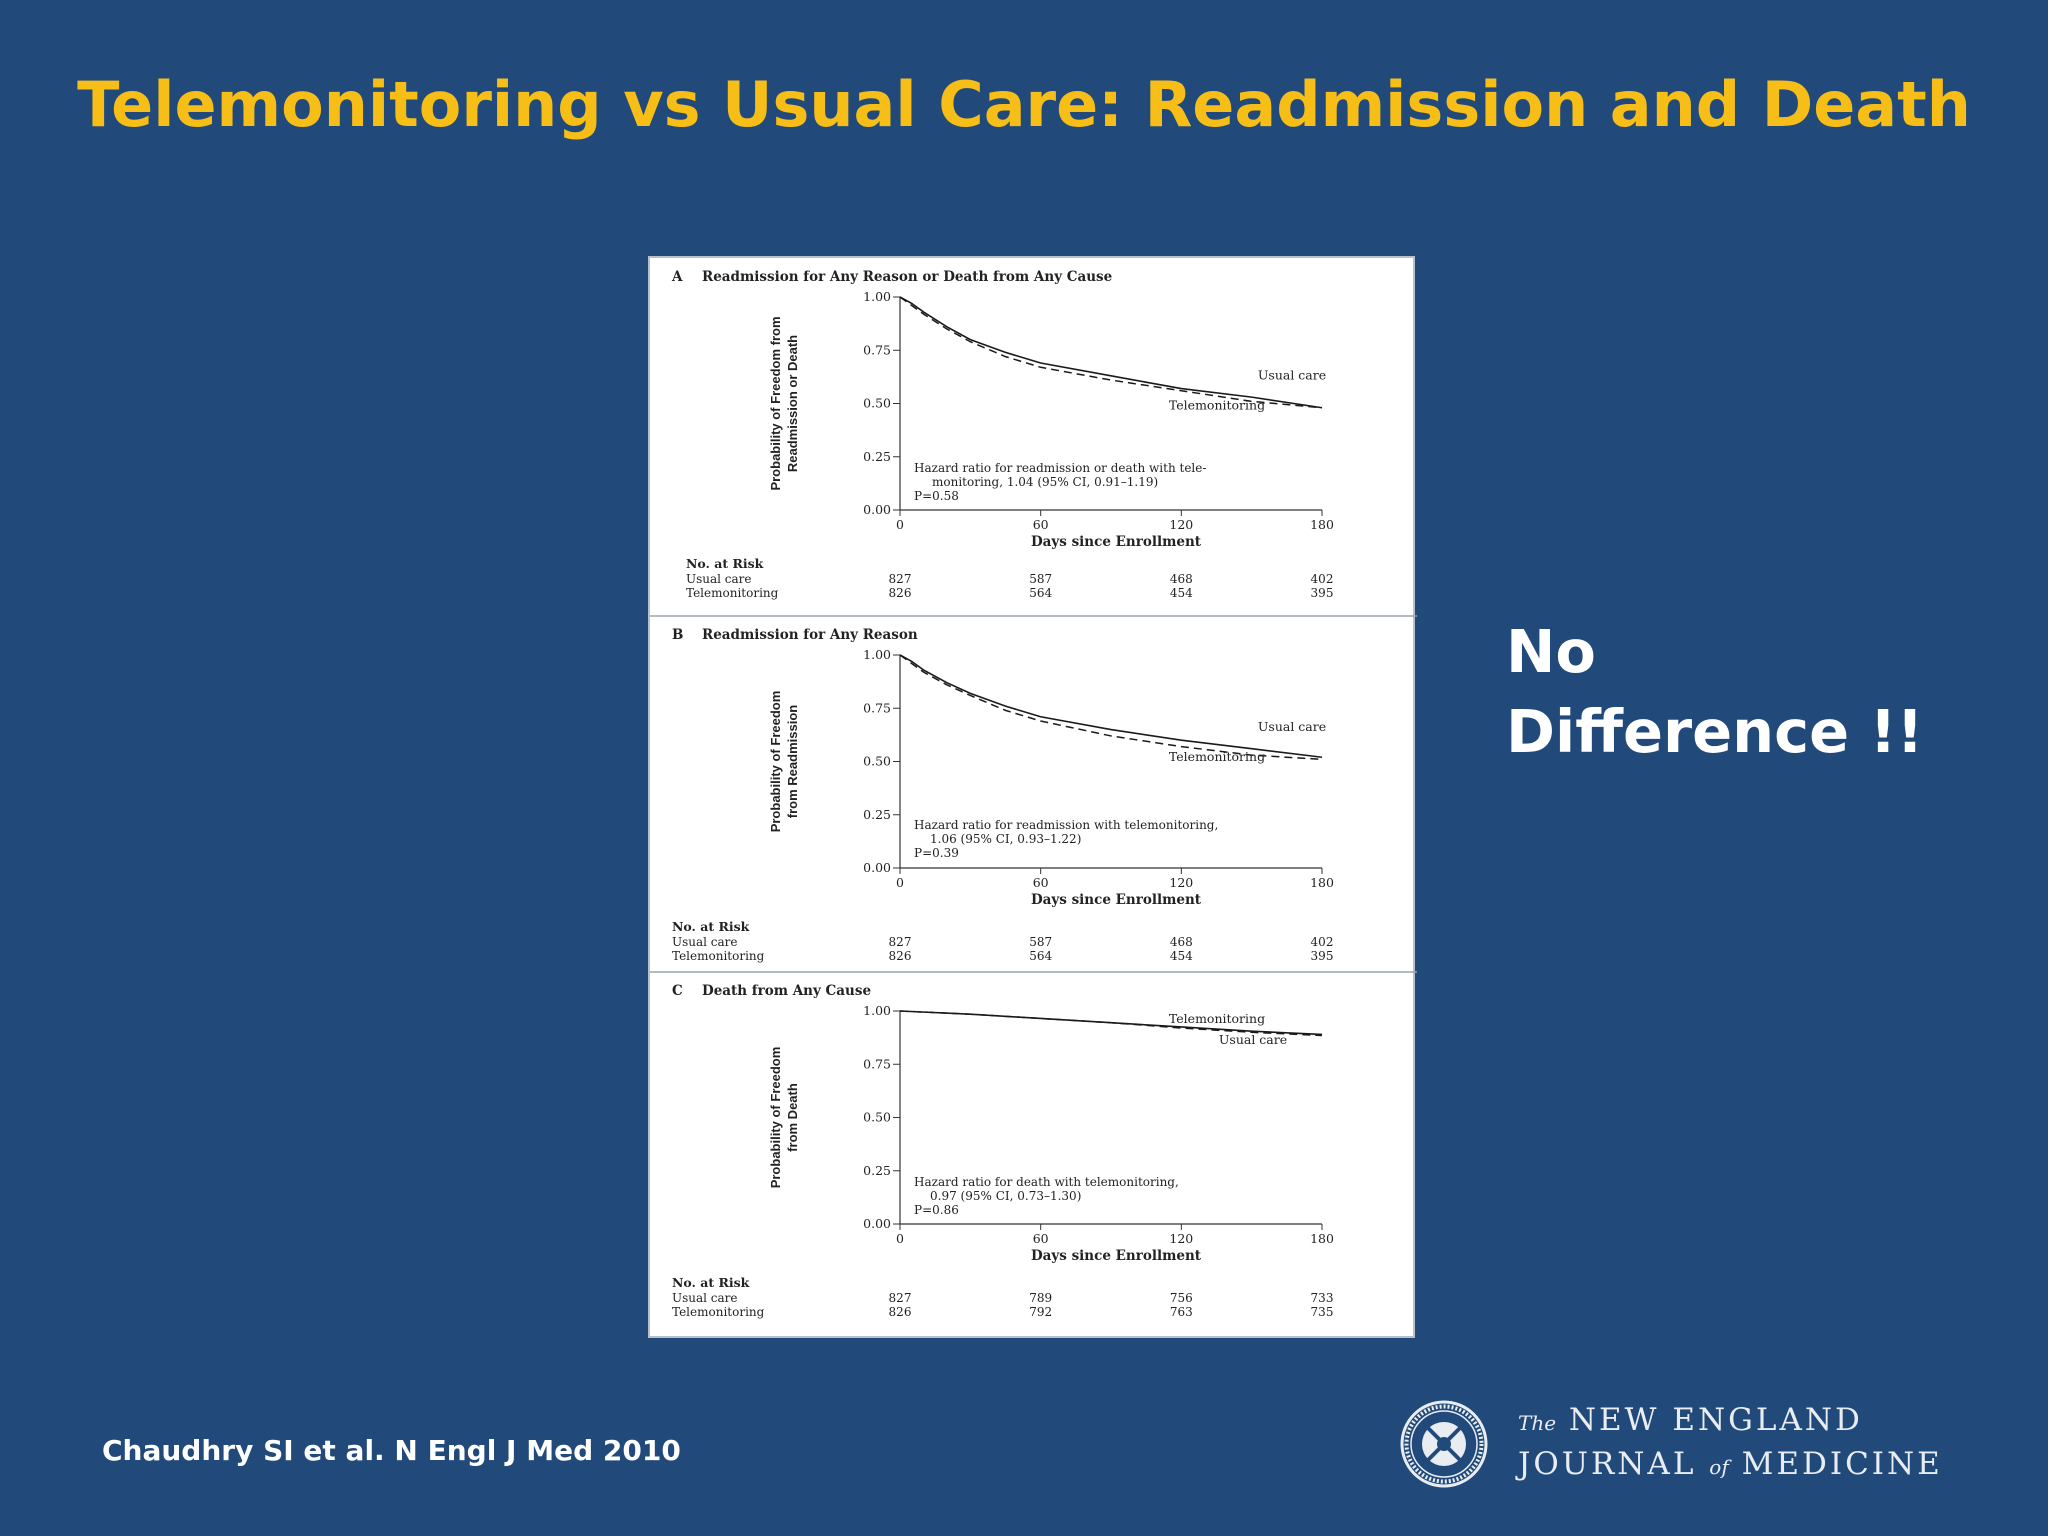 The image size is (2048, 1536). What do you see at coordinates (1041, 524) in the screenshot?
I see `panel-a-xtick-label: 60` at bounding box center [1041, 524].